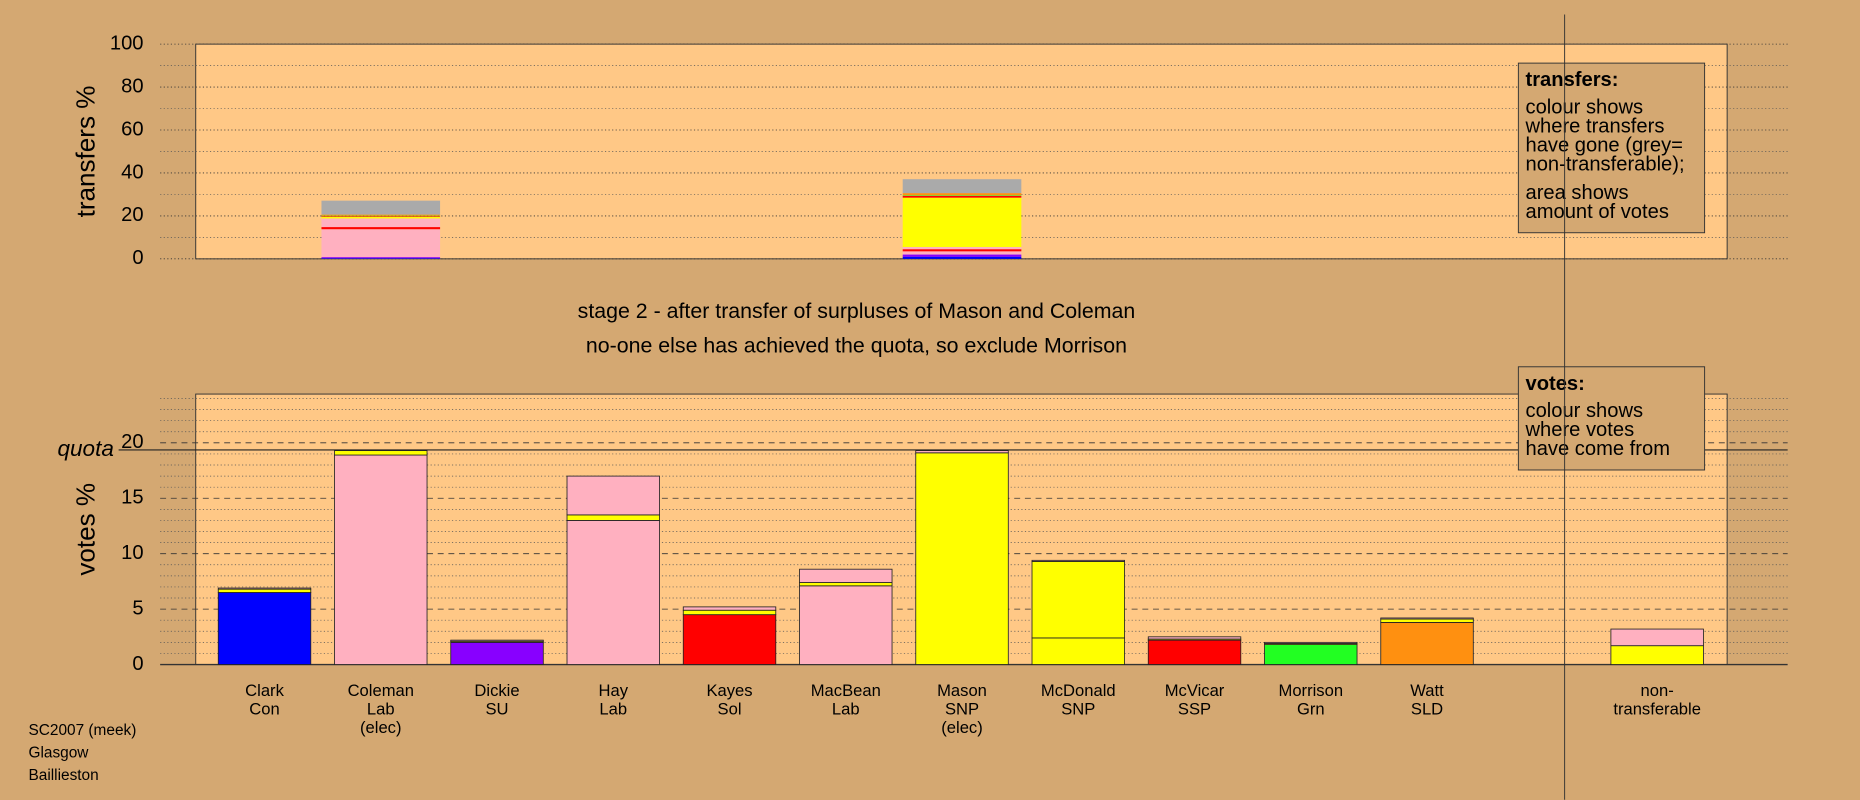 This screenshot has width=1860, height=800. What do you see at coordinates (132, 498) in the screenshot?
I see `y-tick-label: 15` at bounding box center [132, 498].